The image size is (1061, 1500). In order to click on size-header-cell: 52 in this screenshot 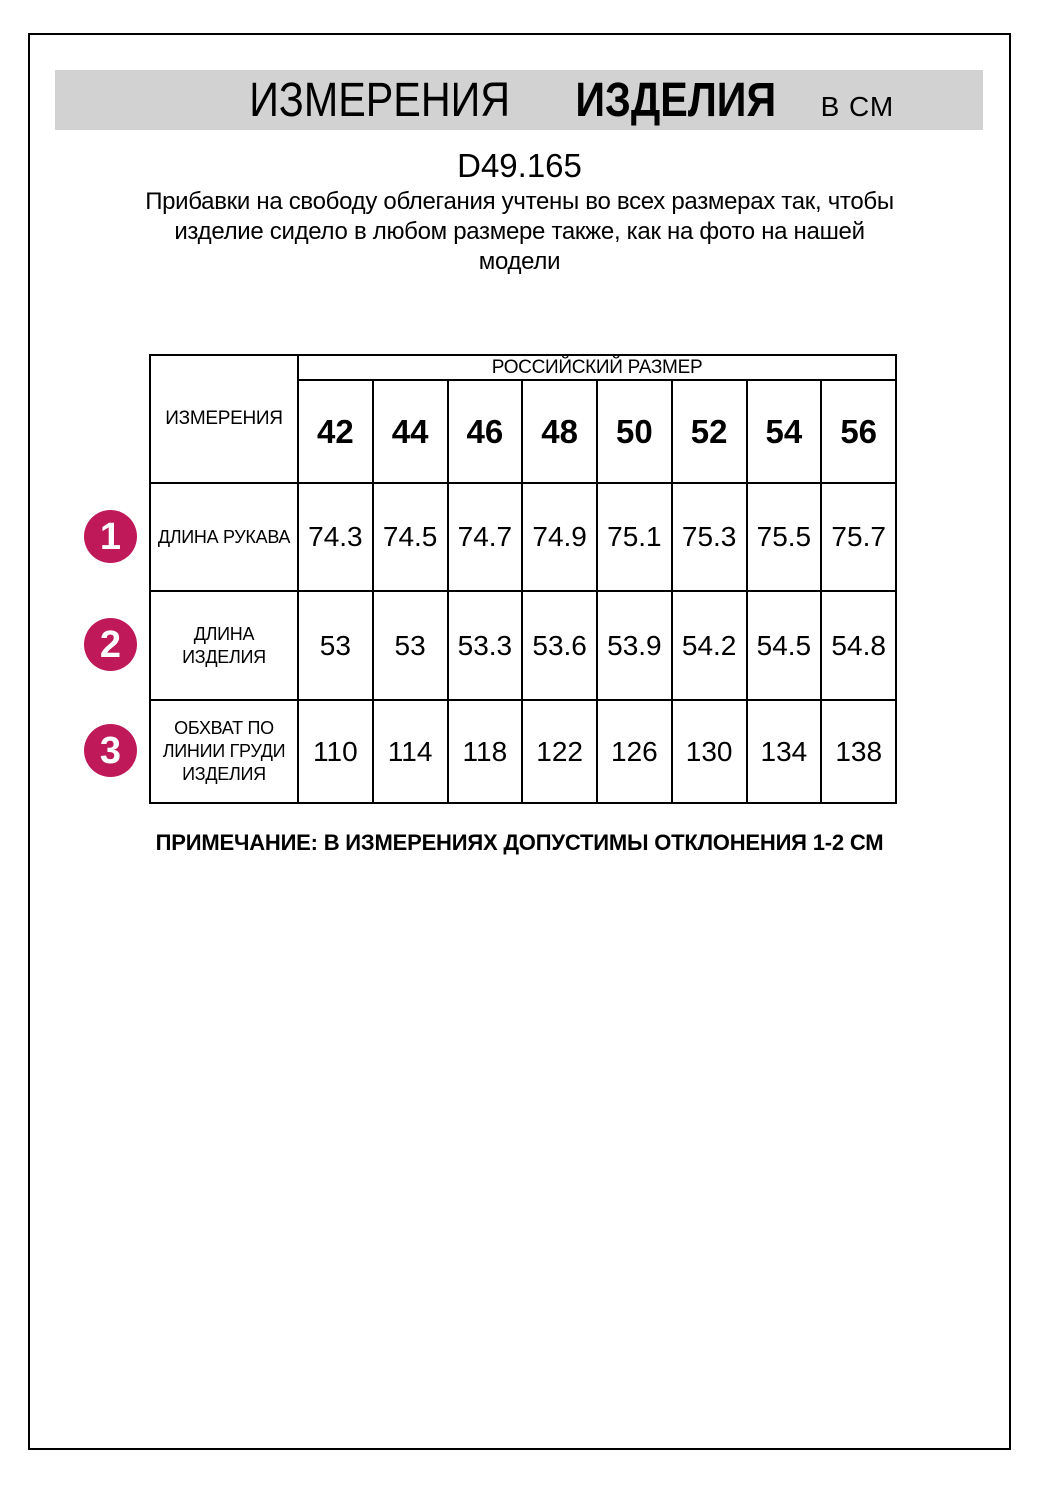, I will do `click(709, 431)`.